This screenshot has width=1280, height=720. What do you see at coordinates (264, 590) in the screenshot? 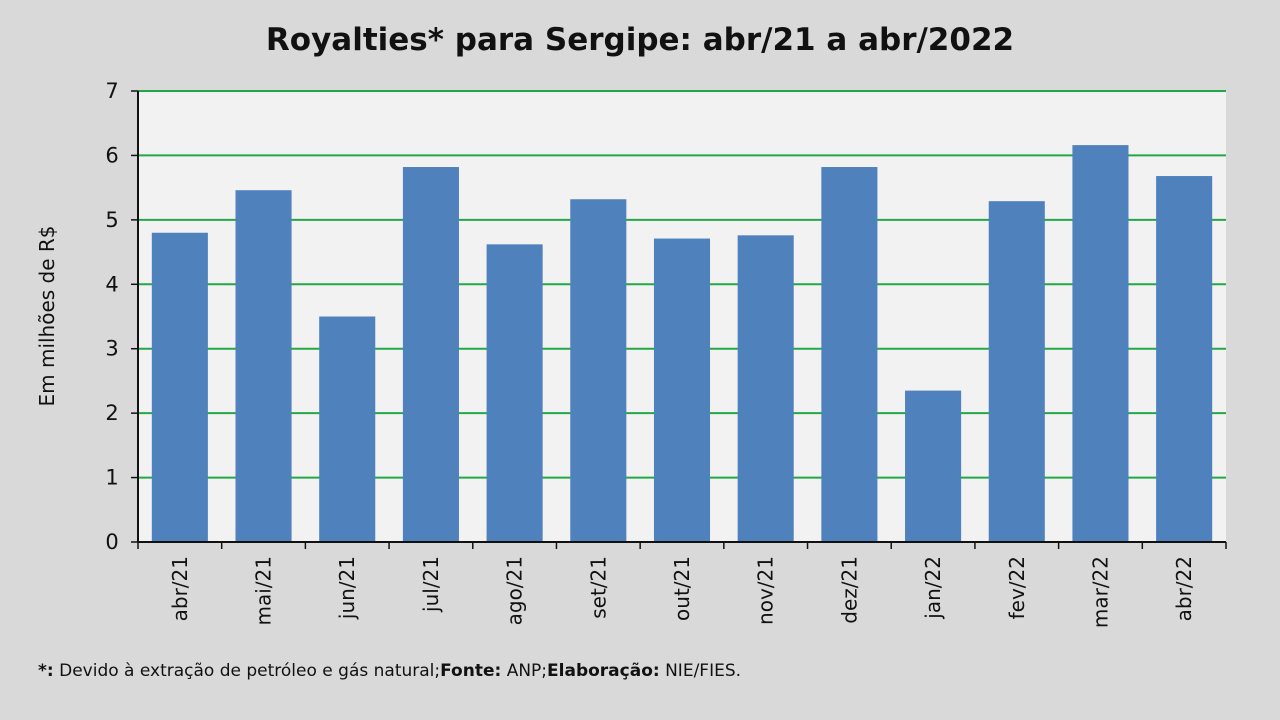
I see `x-tick-label: mai/21` at bounding box center [264, 590].